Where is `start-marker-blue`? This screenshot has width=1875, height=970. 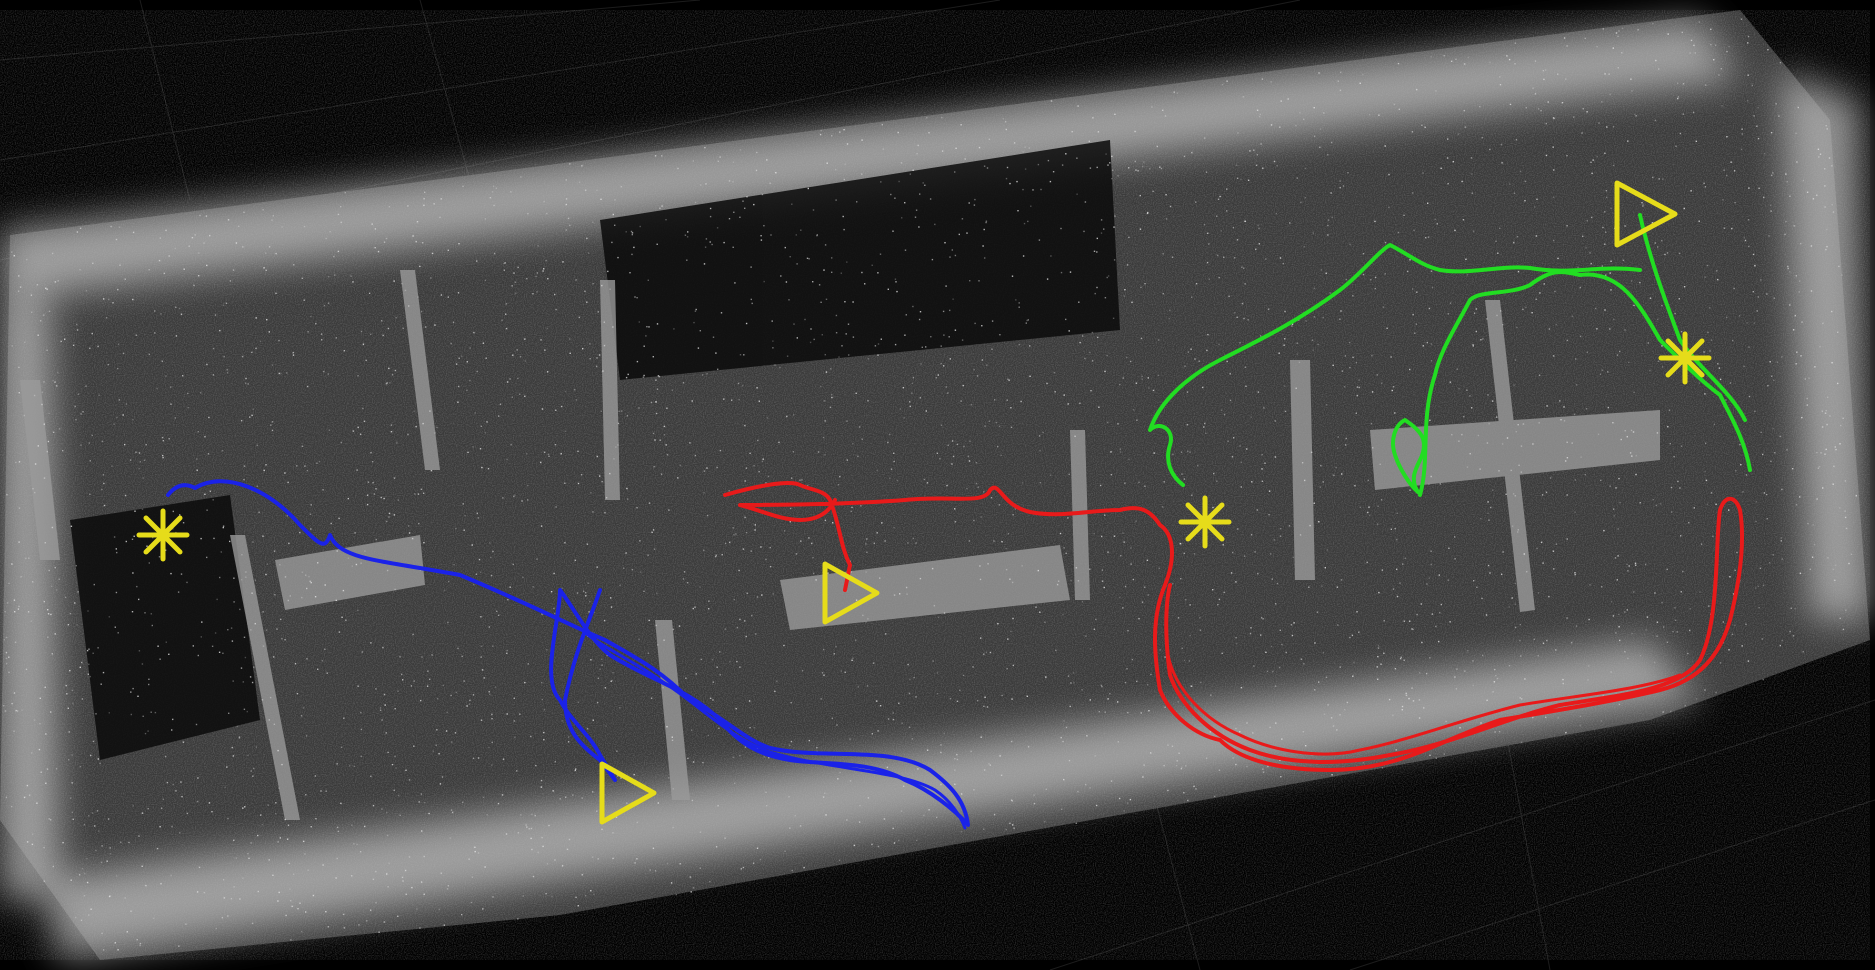
start-marker-blue is located at coordinates (163, 535).